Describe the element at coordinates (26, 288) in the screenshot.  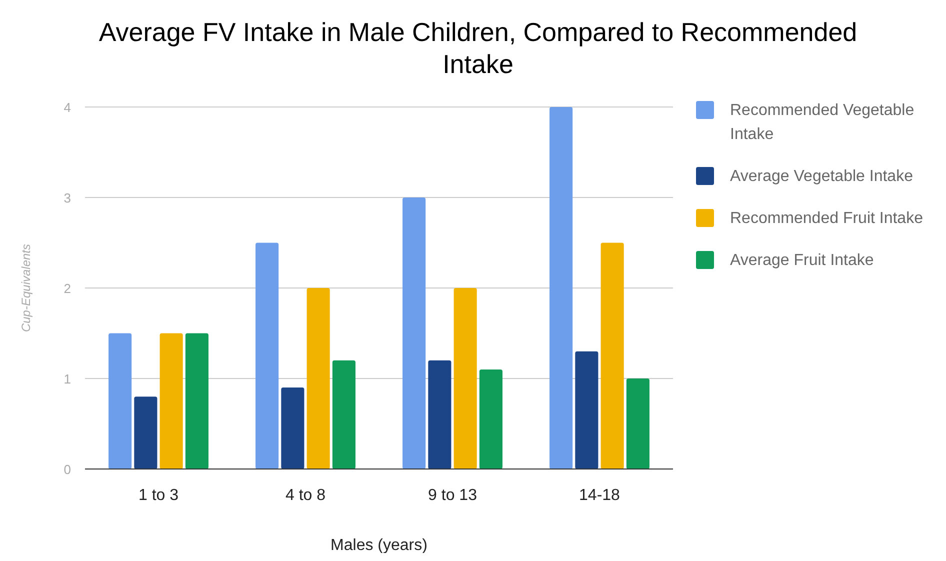
I see `y-axis-title: Cup-Equivalents` at that location.